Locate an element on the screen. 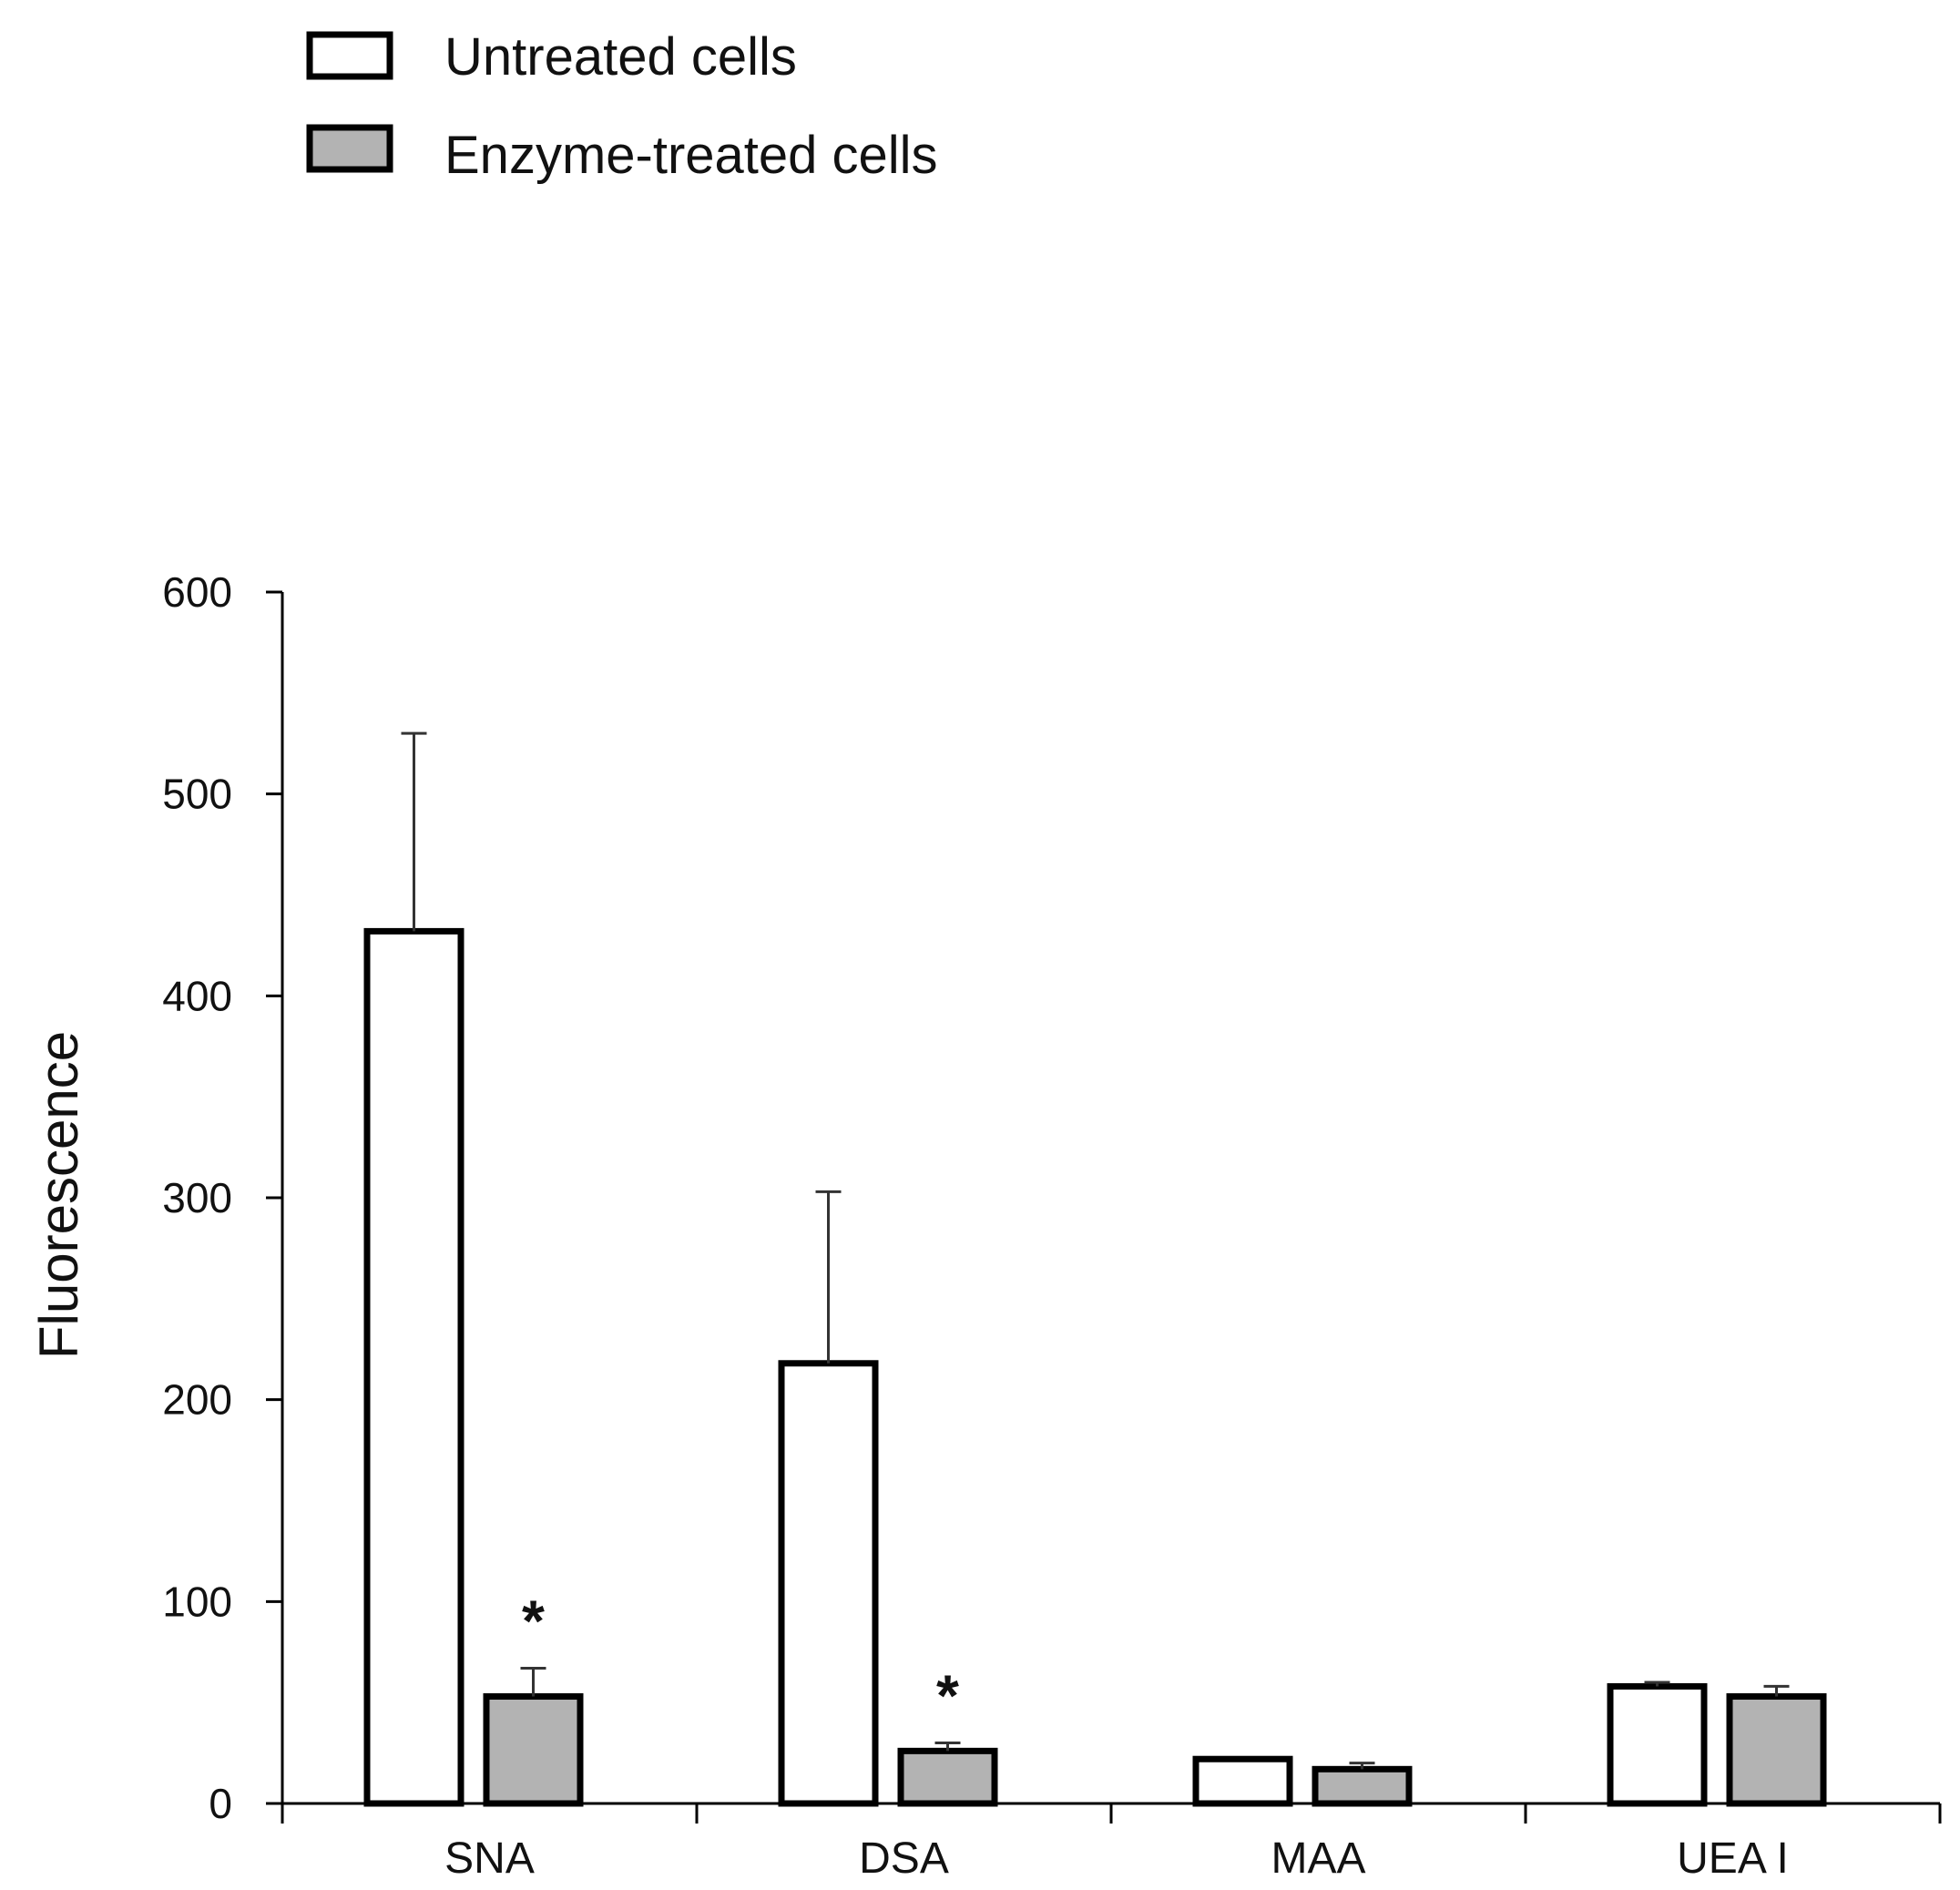 This screenshot has width=1960, height=1890. y-tick-label: 0 is located at coordinates (221, 1803).